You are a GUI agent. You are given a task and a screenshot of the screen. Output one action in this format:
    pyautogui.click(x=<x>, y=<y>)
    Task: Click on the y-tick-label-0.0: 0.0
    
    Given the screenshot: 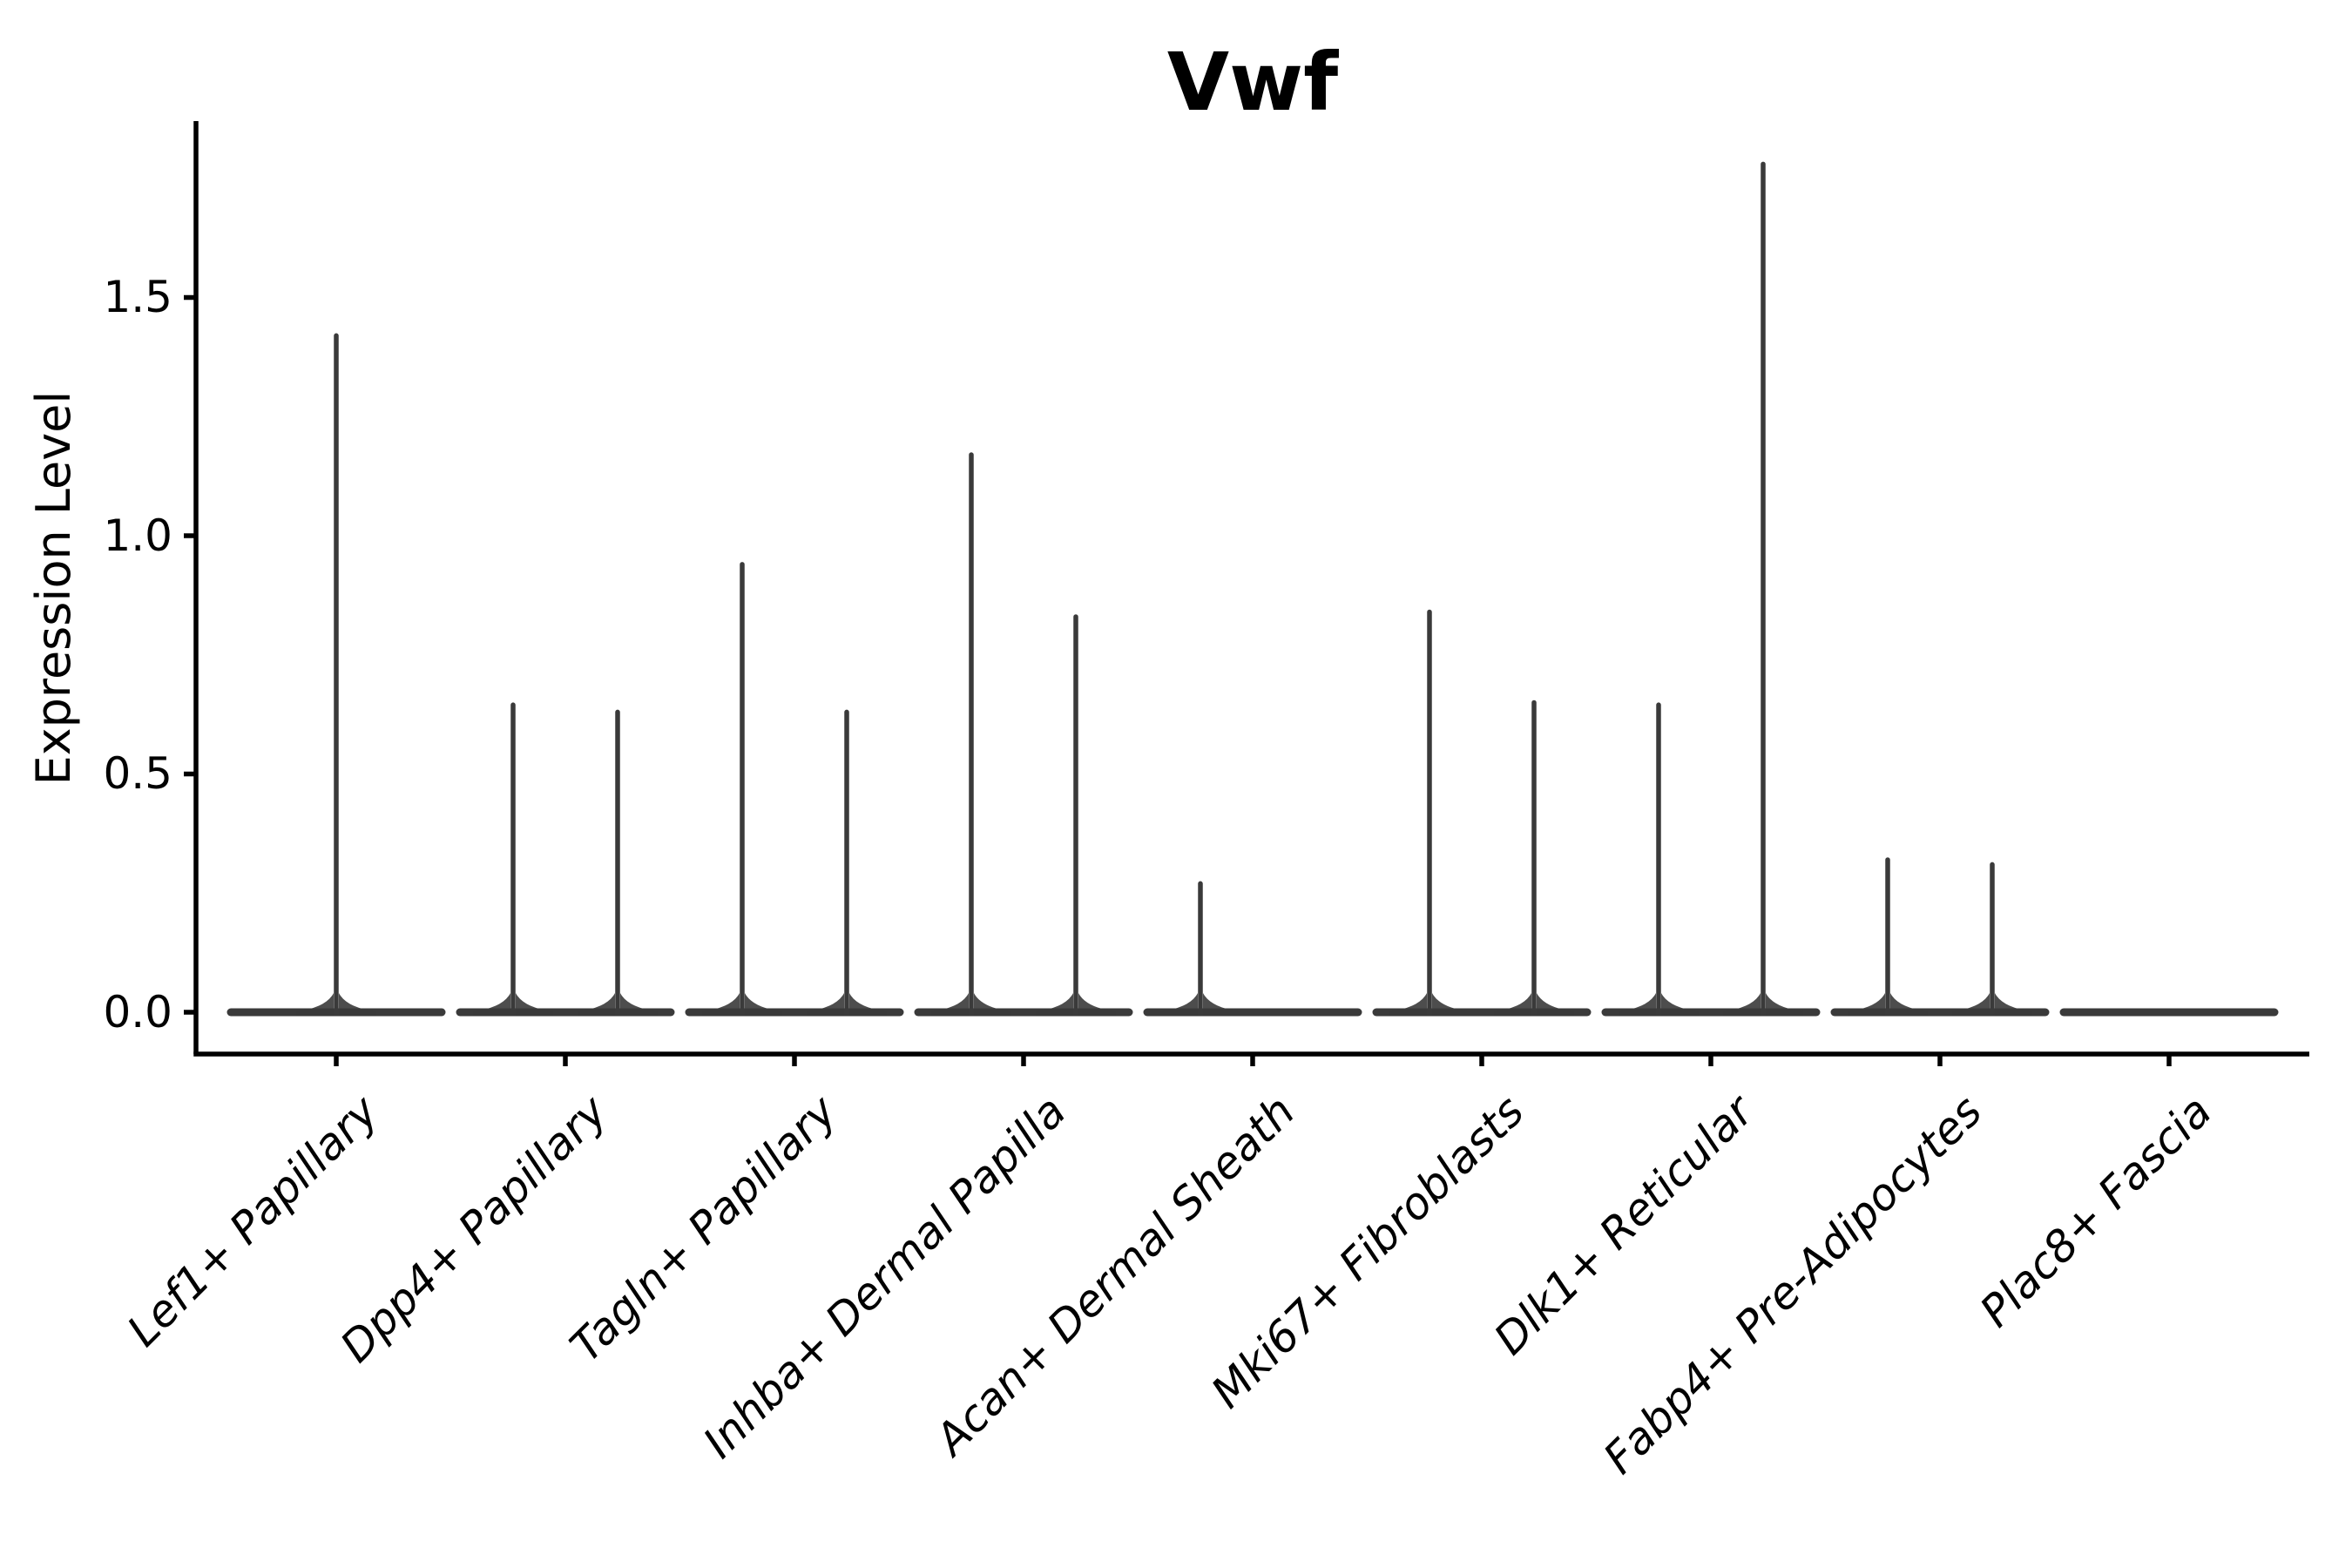 What is the action you would take?
    pyautogui.click(x=137, y=1012)
    